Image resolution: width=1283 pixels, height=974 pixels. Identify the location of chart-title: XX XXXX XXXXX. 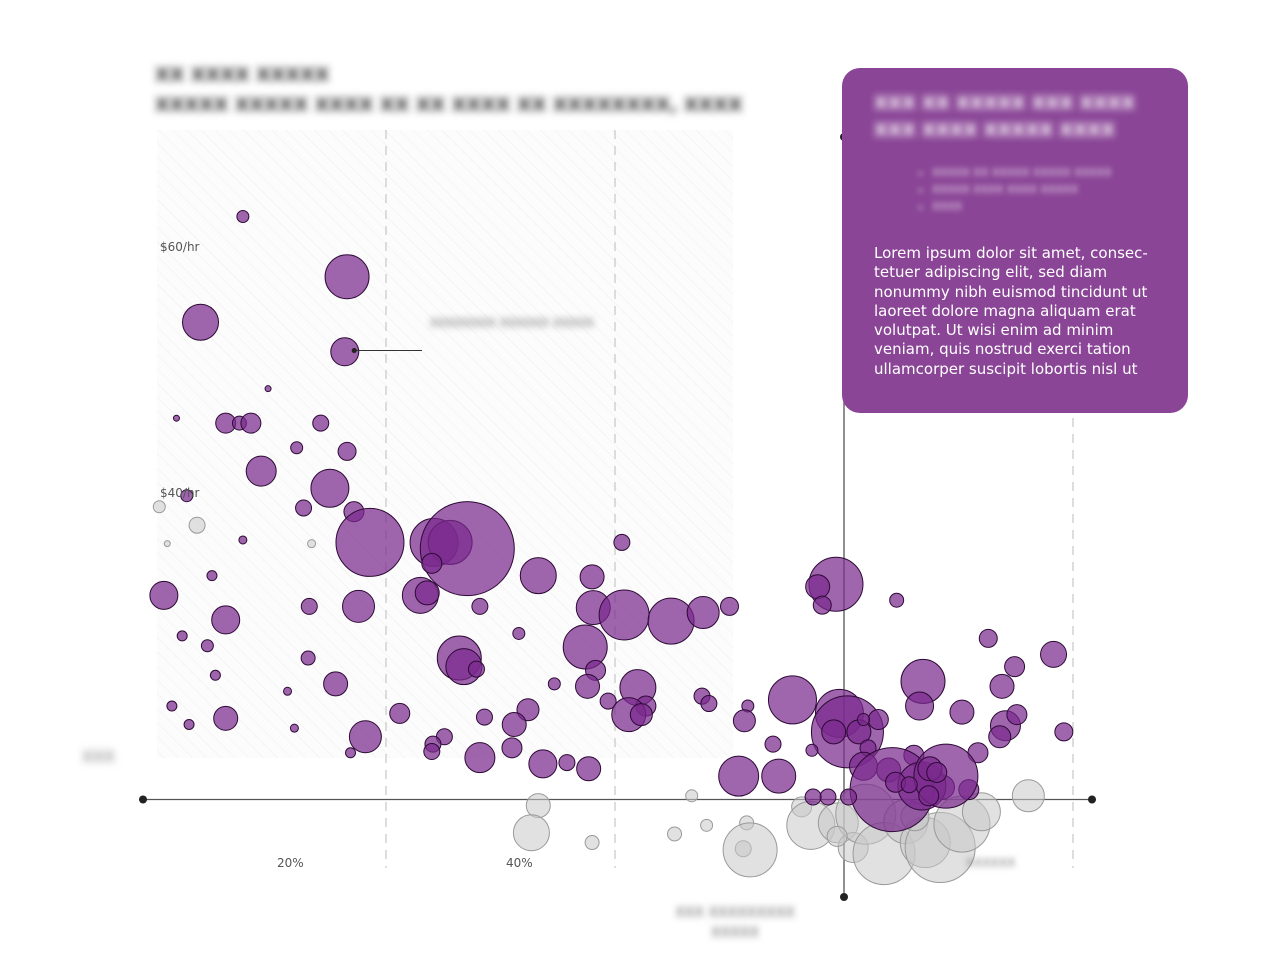
(242, 75).